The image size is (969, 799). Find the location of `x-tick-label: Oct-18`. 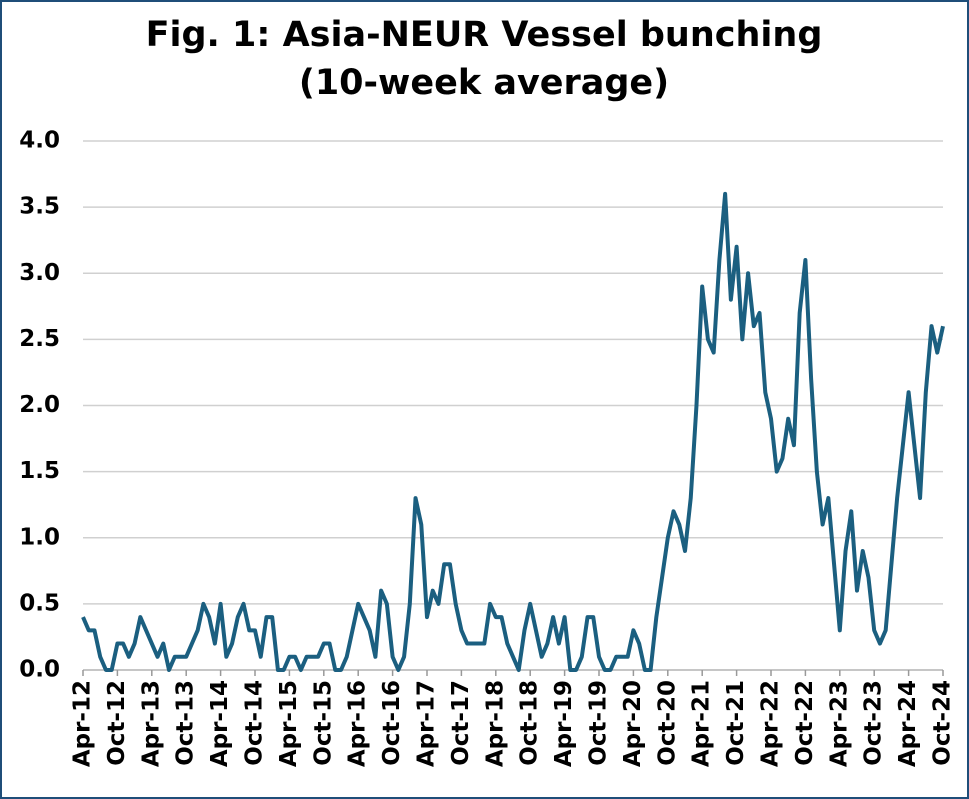

x-tick-label: Oct-18 is located at coordinates (530, 723).